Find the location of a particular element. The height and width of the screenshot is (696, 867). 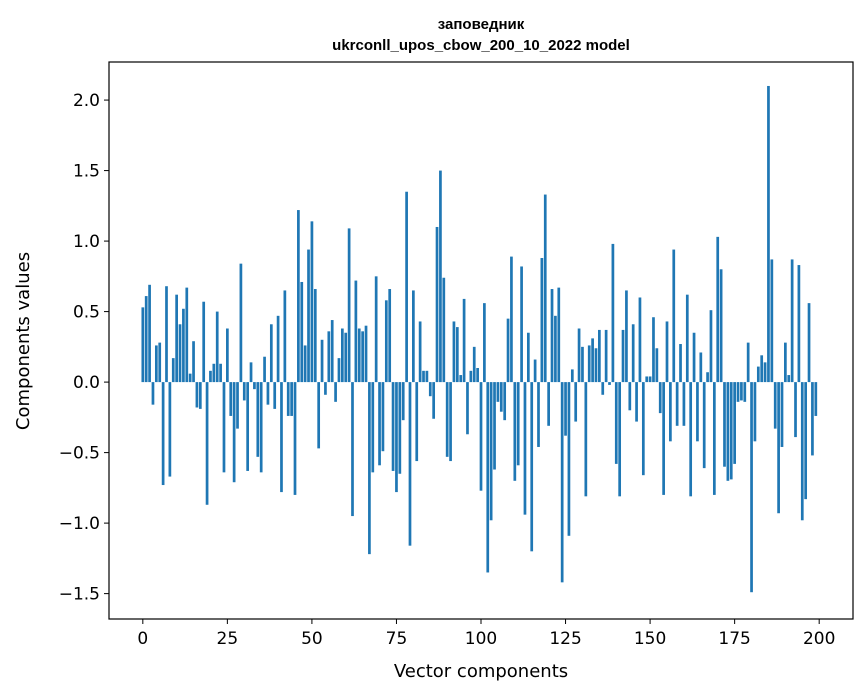

x-tick-label: 175 is located at coordinates (734, 639).